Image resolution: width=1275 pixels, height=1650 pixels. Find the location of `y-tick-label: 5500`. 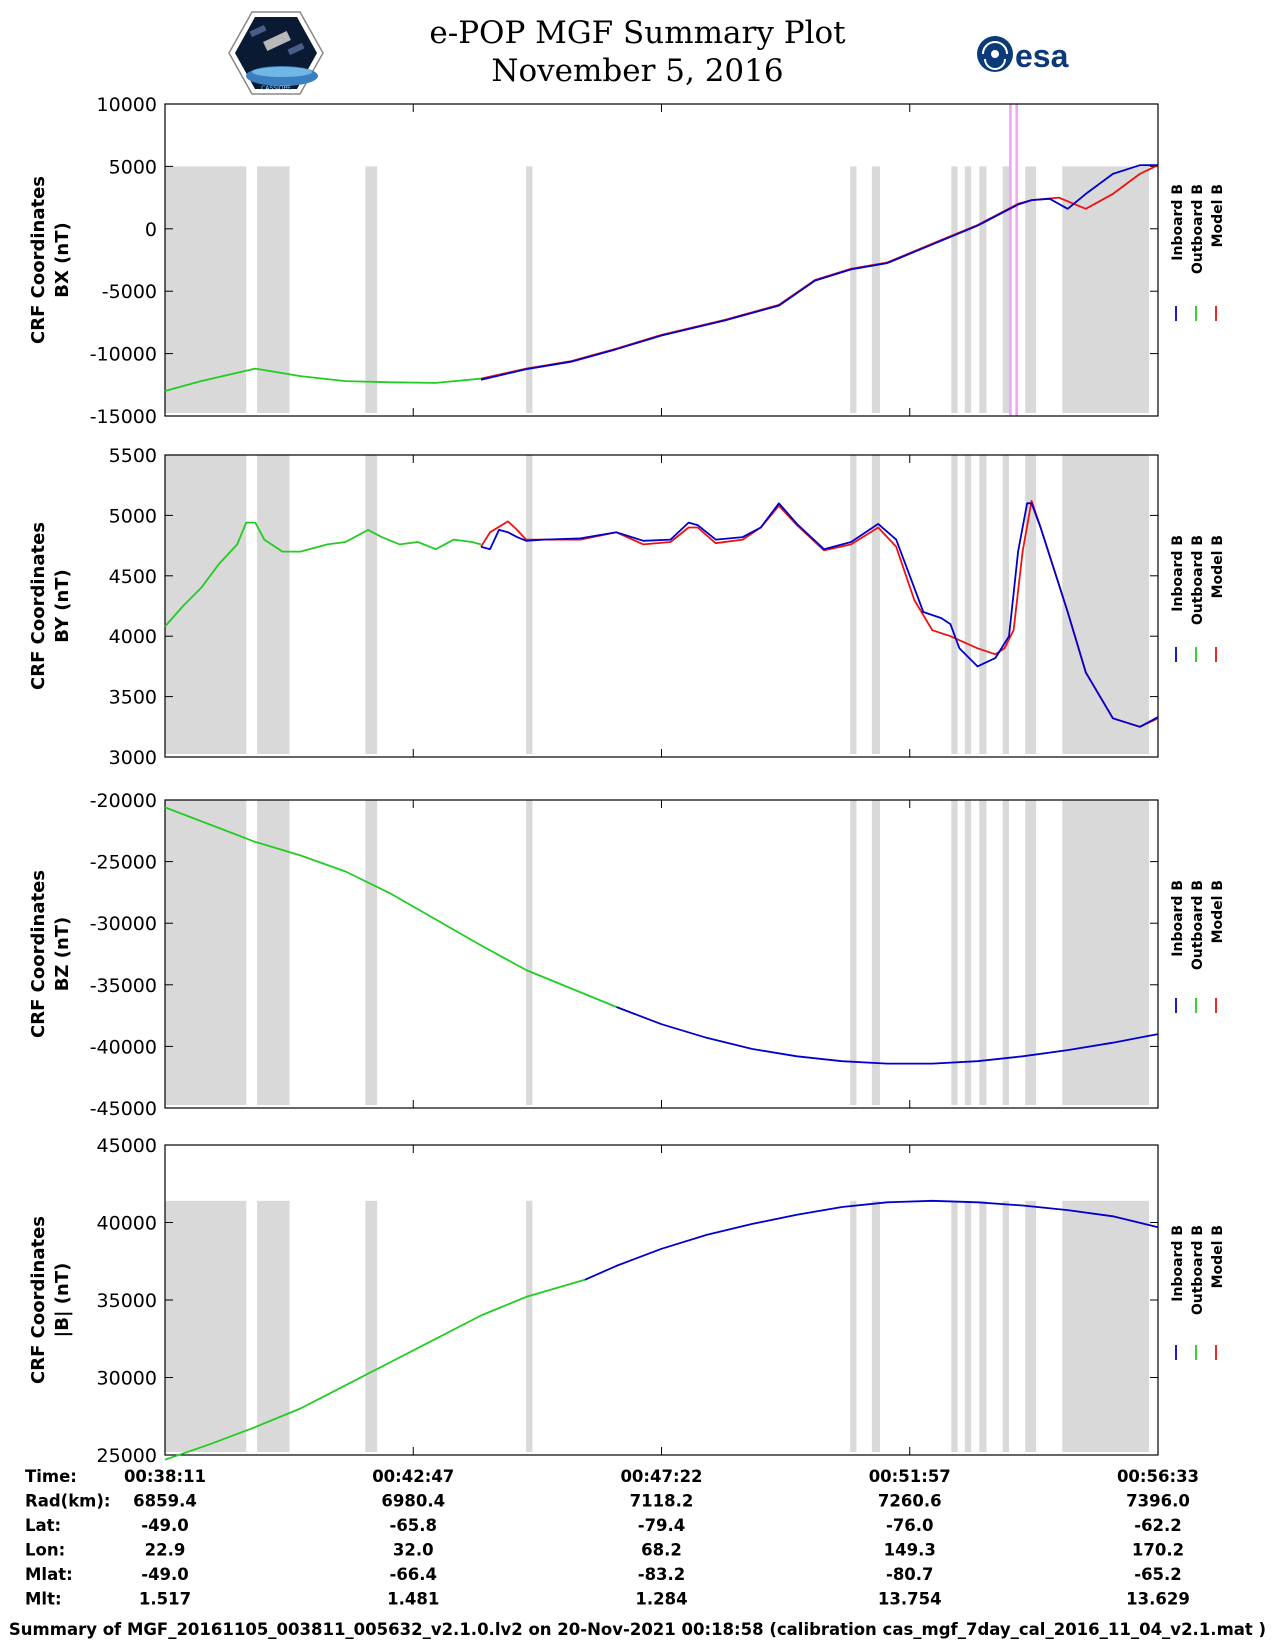

y-tick-label: 5500 is located at coordinates (133, 456).